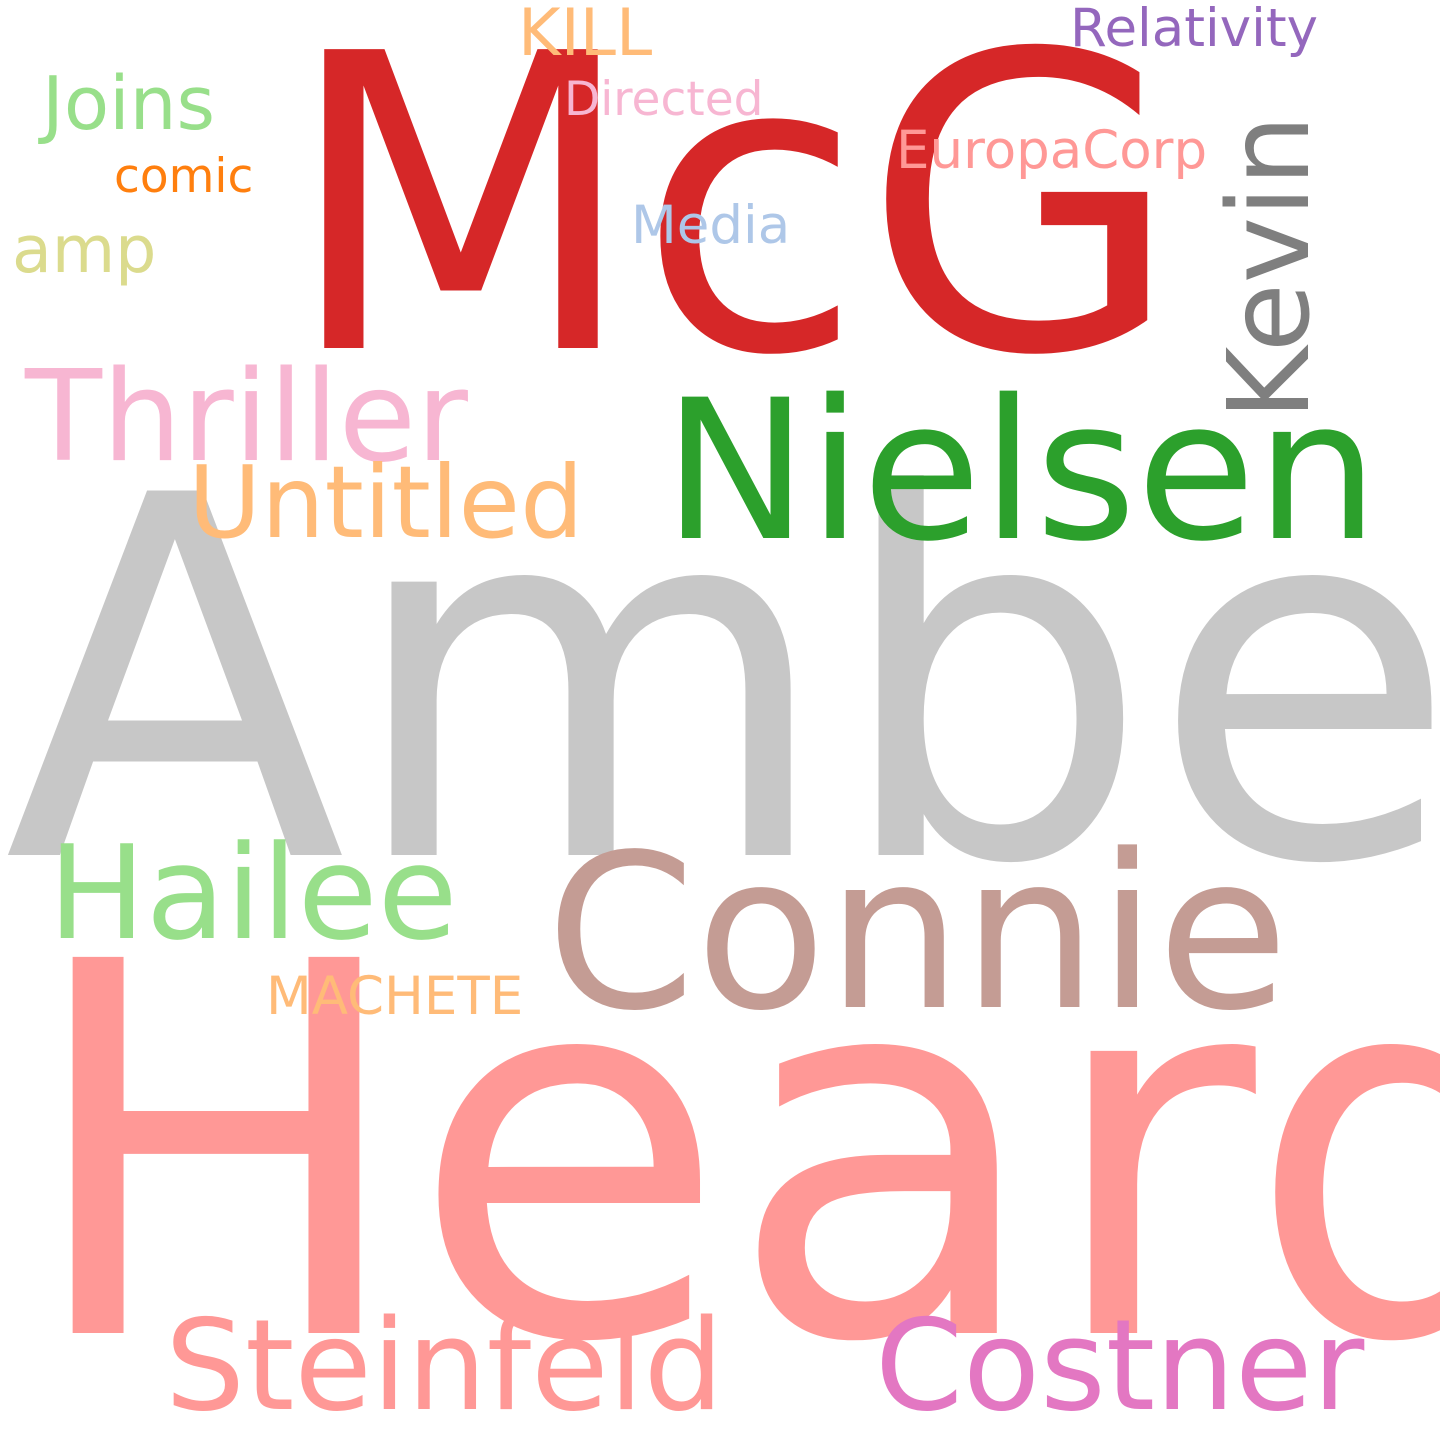 The width and height of the screenshot is (1440, 1440). Describe the element at coordinates (246, 416) in the screenshot. I see `word-thriller: Thriller` at that location.